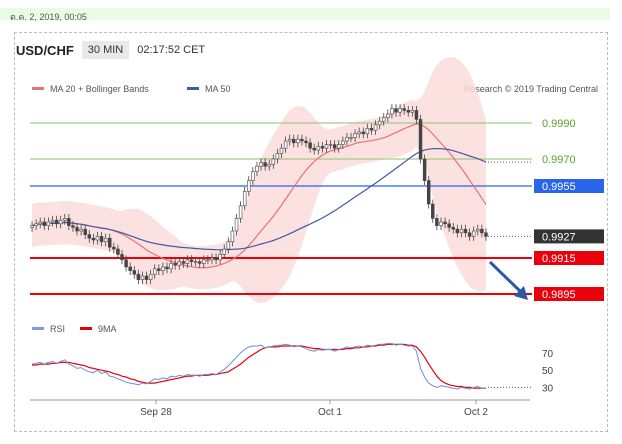 This screenshot has width=622, height=444. Describe the element at coordinates (559, 187) in the screenshot. I see `level-label-2: 0.9955` at that location.